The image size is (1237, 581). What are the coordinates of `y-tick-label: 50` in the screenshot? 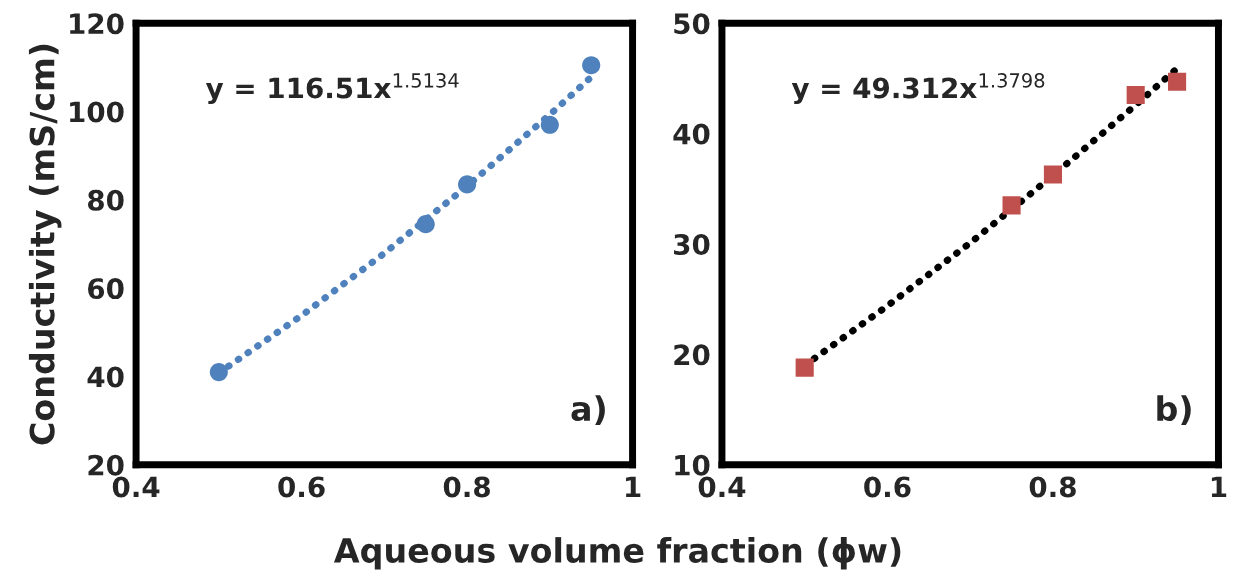 It's located at (692, 24).